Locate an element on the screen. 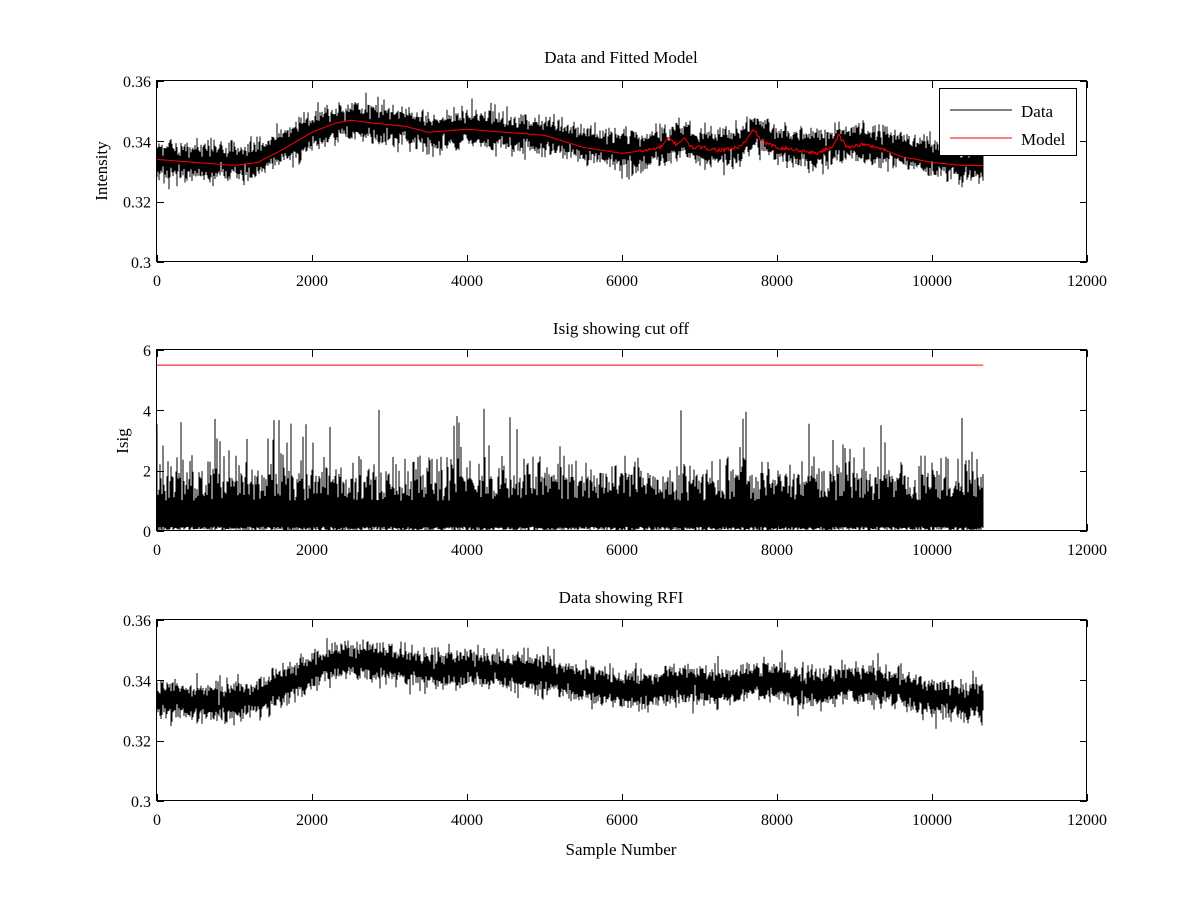  legend-box is located at coordinates (1008, 122).